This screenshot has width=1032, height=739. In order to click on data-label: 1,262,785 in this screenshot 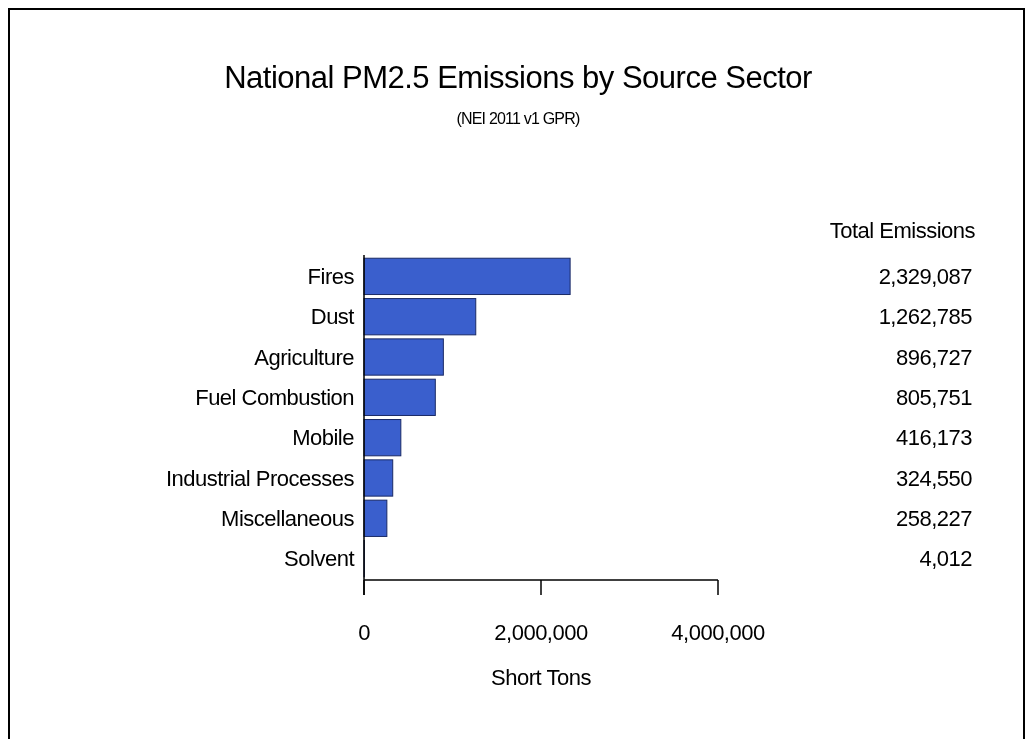, I will do `click(925, 317)`.